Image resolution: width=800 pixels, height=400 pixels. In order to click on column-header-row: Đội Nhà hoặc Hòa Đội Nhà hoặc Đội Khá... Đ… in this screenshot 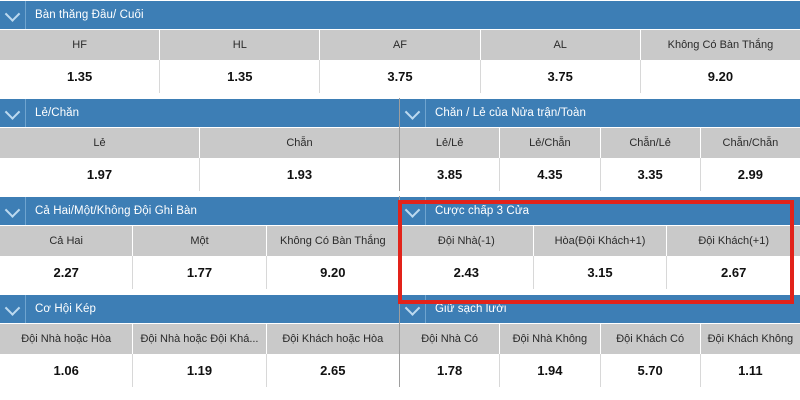, I will do `click(199, 339)`.